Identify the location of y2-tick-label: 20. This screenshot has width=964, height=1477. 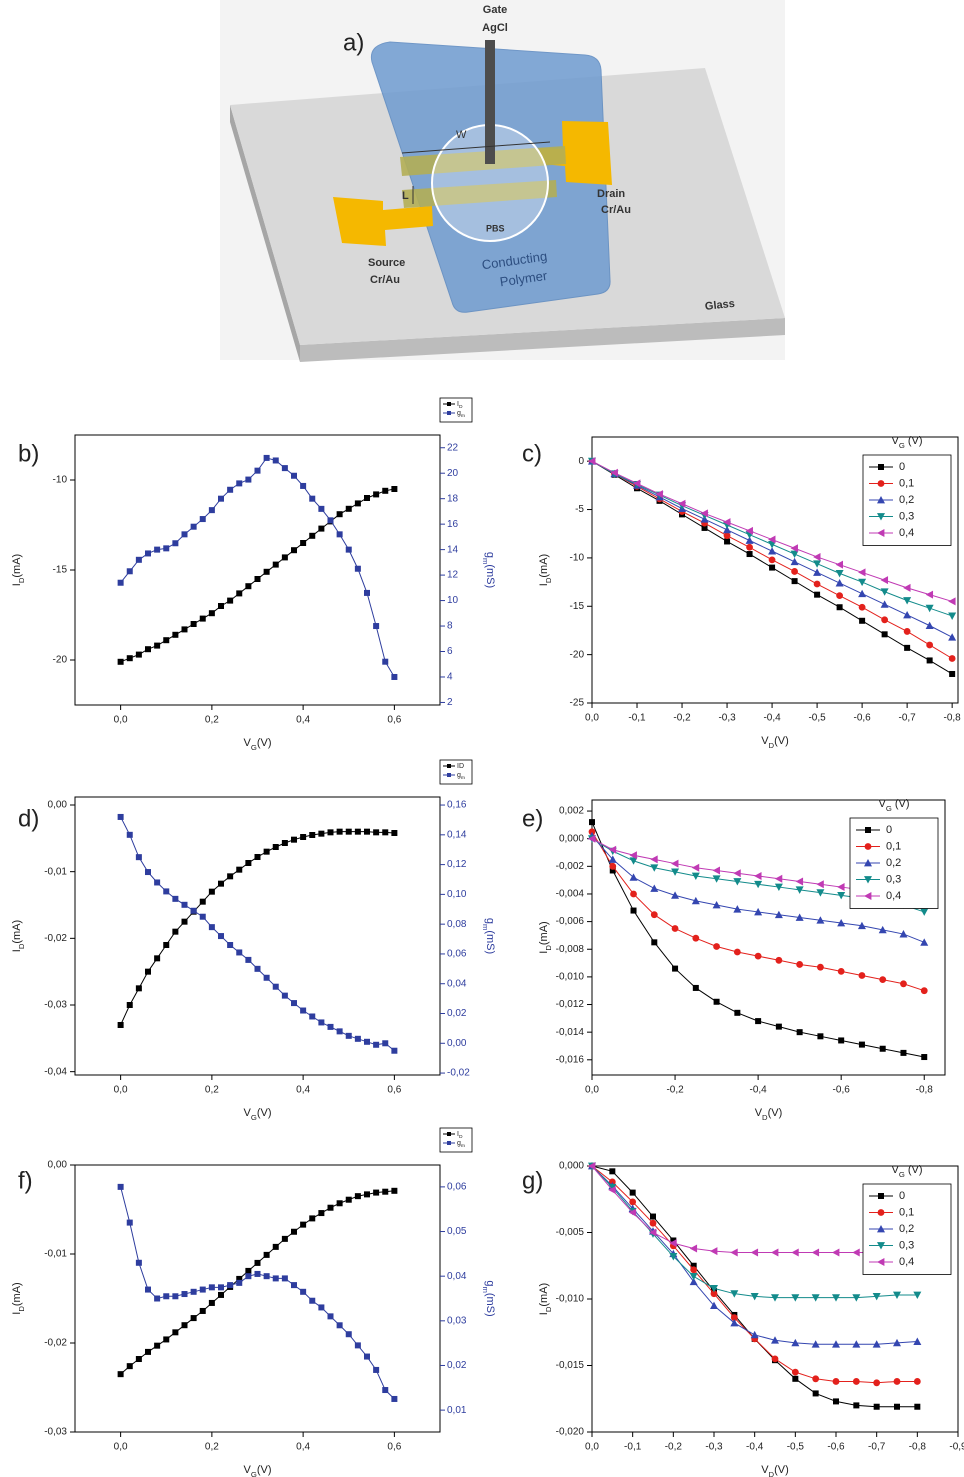
(453, 473).